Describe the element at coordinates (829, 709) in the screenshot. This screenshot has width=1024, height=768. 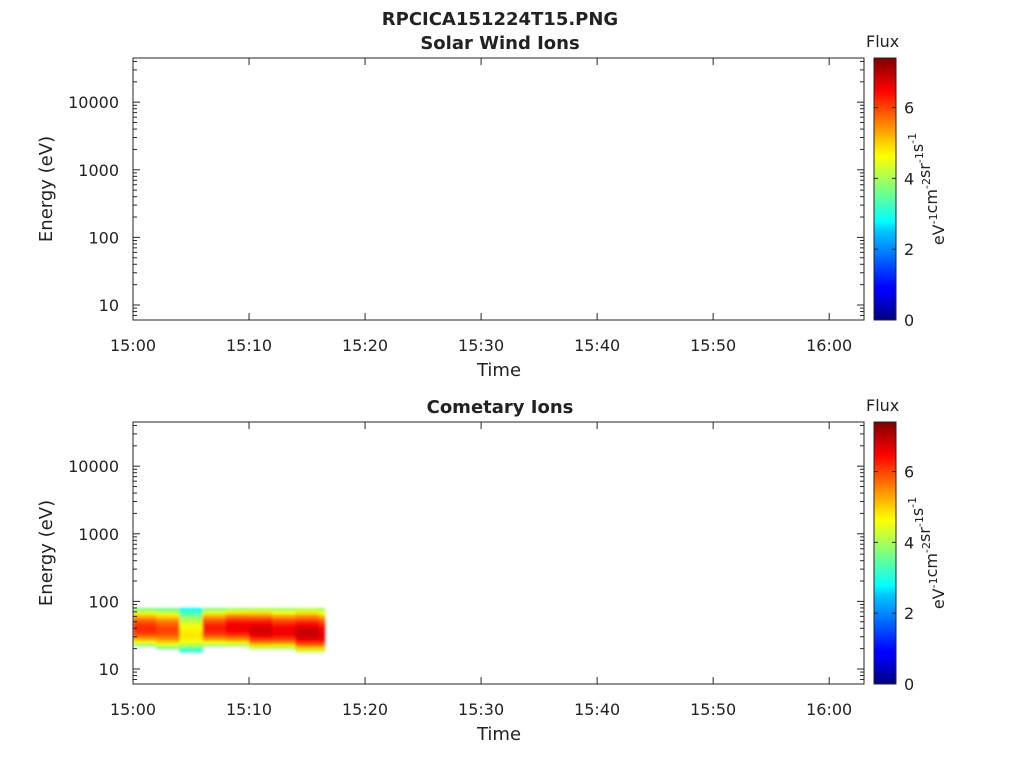
I see `x-tick-label: 16:00` at that location.